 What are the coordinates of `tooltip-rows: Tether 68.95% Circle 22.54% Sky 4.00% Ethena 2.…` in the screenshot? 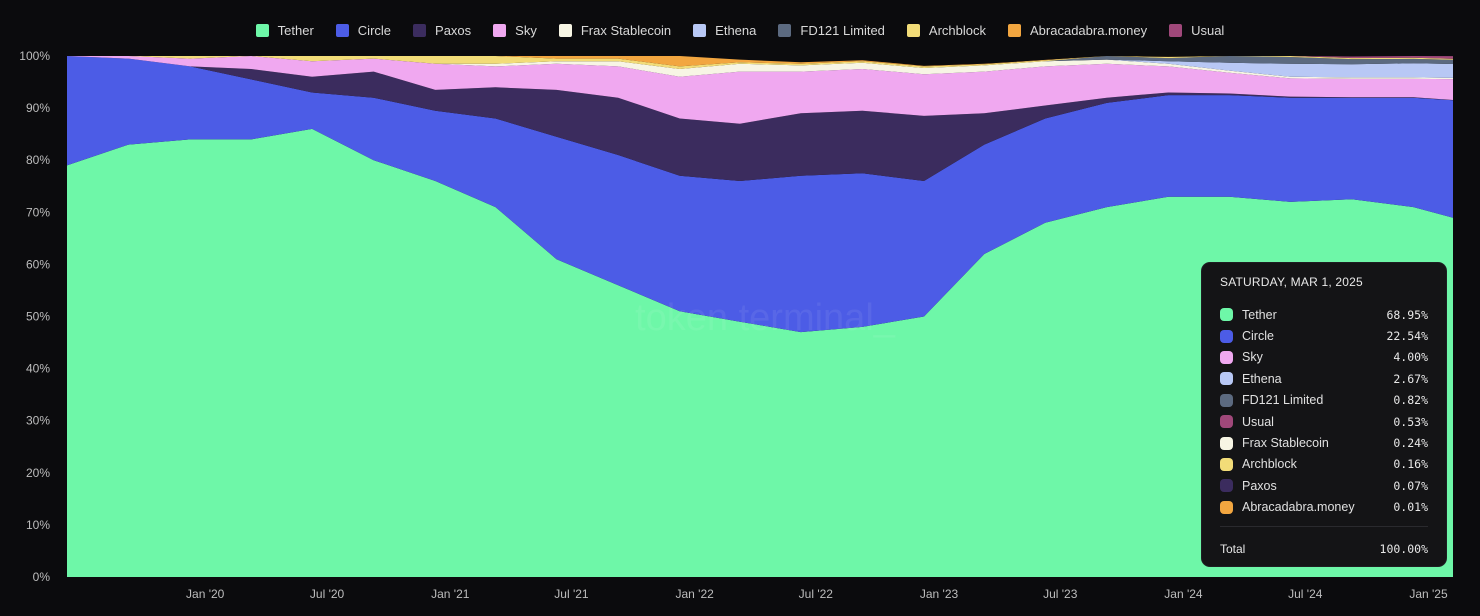 It's located at (1324, 411).